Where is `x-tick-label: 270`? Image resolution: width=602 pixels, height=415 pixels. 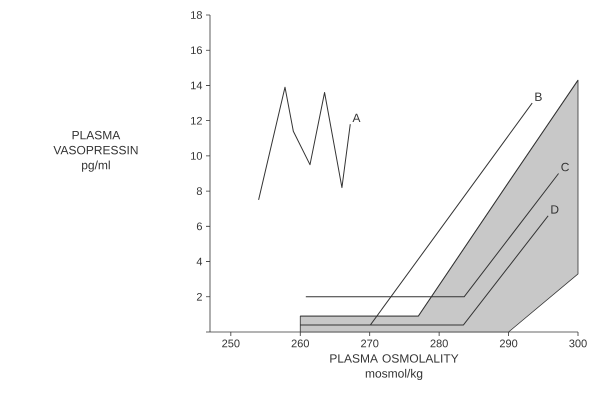 x-tick-label: 270 is located at coordinates (369, 344).